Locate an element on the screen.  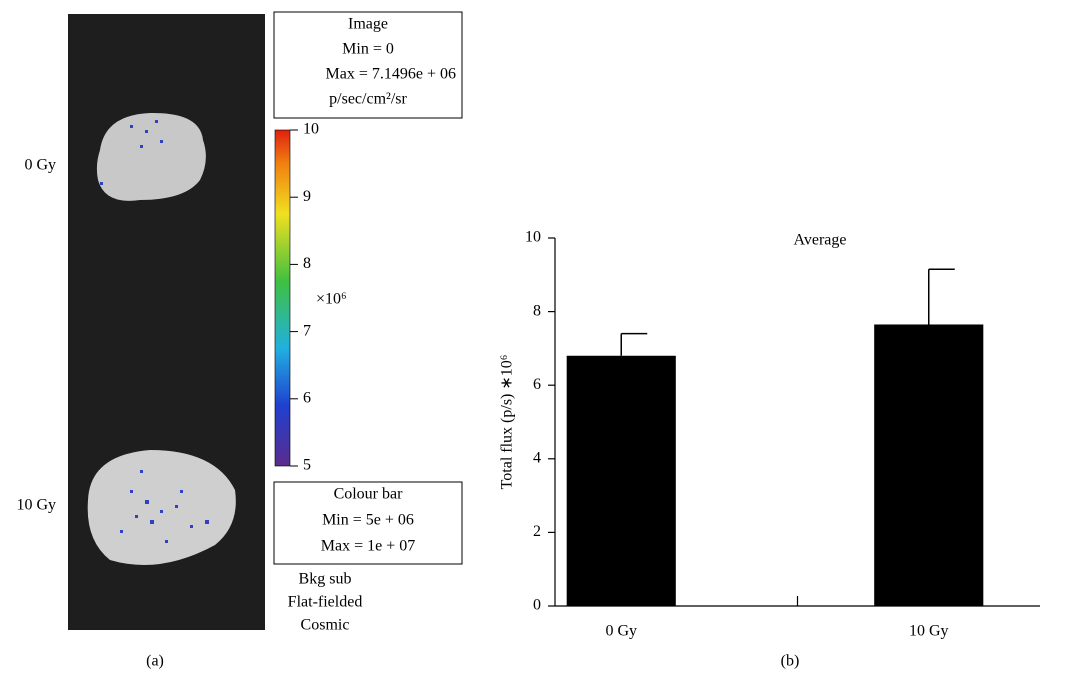
signal is located at coordinates (154, 331).